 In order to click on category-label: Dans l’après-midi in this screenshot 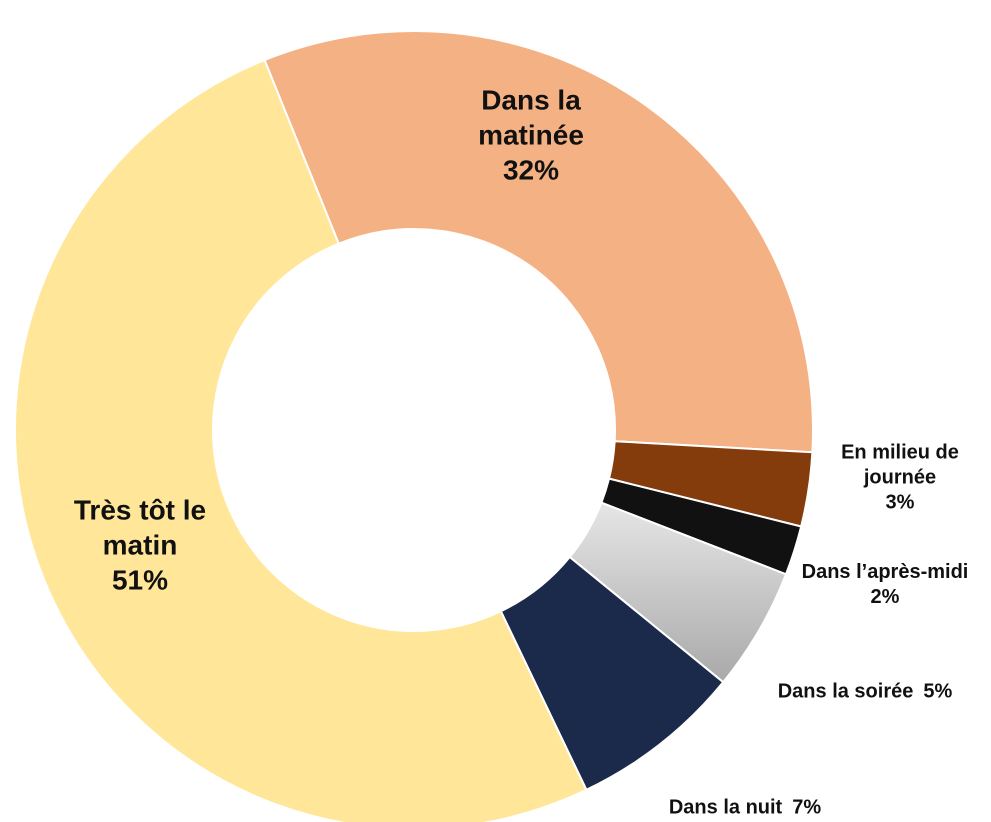, I will do `click(885, 572)`.